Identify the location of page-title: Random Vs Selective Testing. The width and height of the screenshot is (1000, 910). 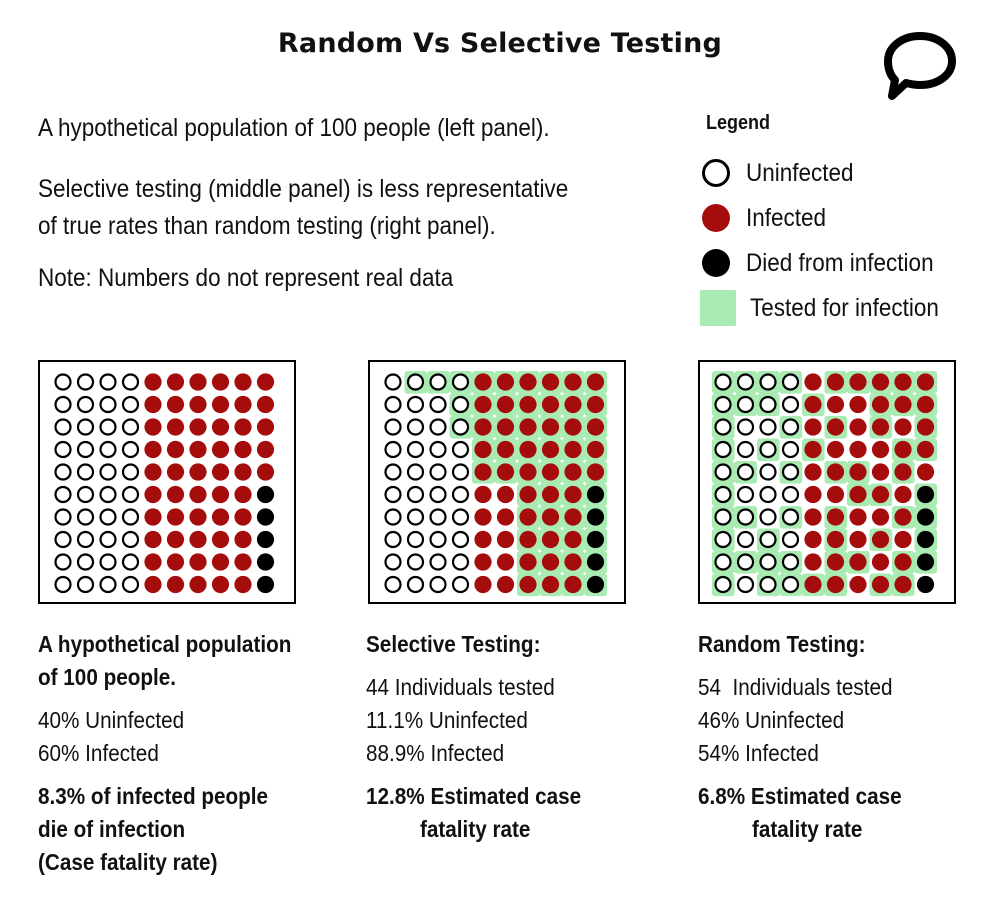
(500, 43).